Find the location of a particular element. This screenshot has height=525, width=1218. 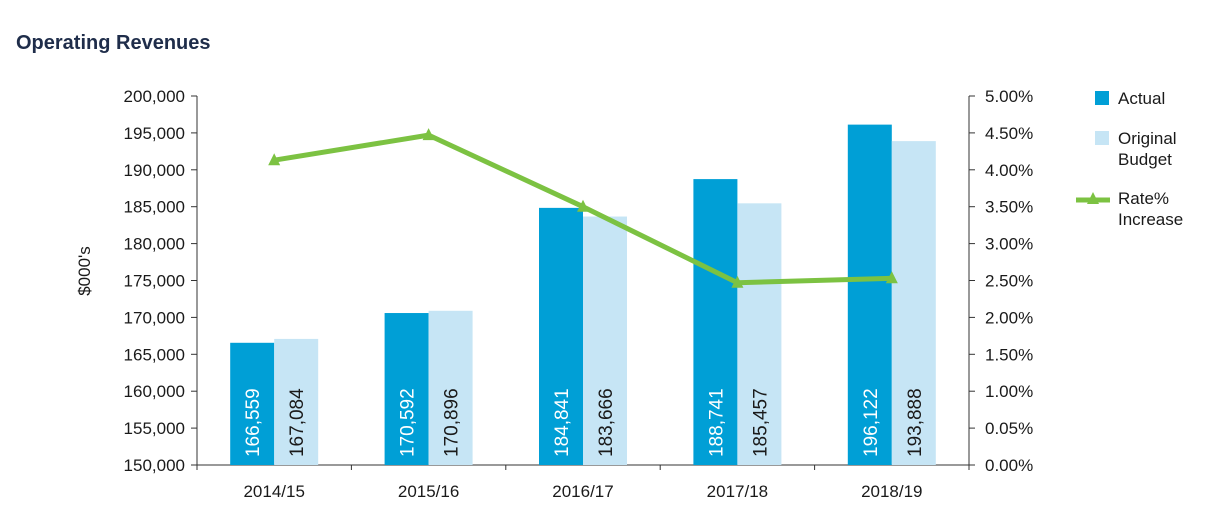

y-tick-label: 175,000 is located at coordinates (154, 281).